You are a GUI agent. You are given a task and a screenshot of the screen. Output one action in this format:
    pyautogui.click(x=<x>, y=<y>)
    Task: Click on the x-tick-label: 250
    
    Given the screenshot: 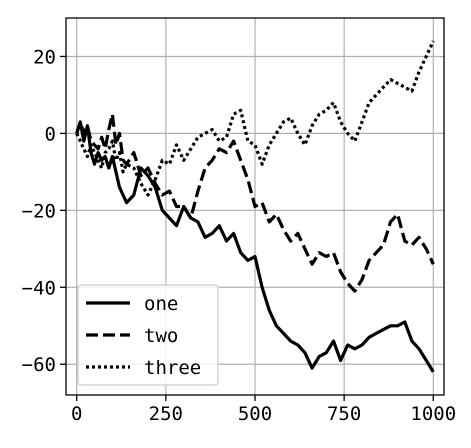 What is the action you would take?
    pyautogui.click(x=166, y=414)
    